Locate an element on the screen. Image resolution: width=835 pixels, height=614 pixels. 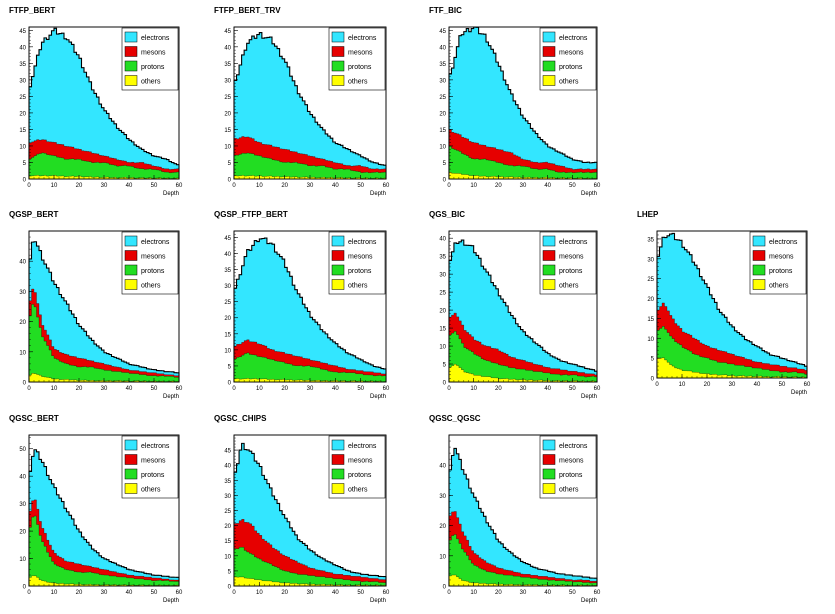
y-tick-label: 50 is located at coordinates (22, 450).